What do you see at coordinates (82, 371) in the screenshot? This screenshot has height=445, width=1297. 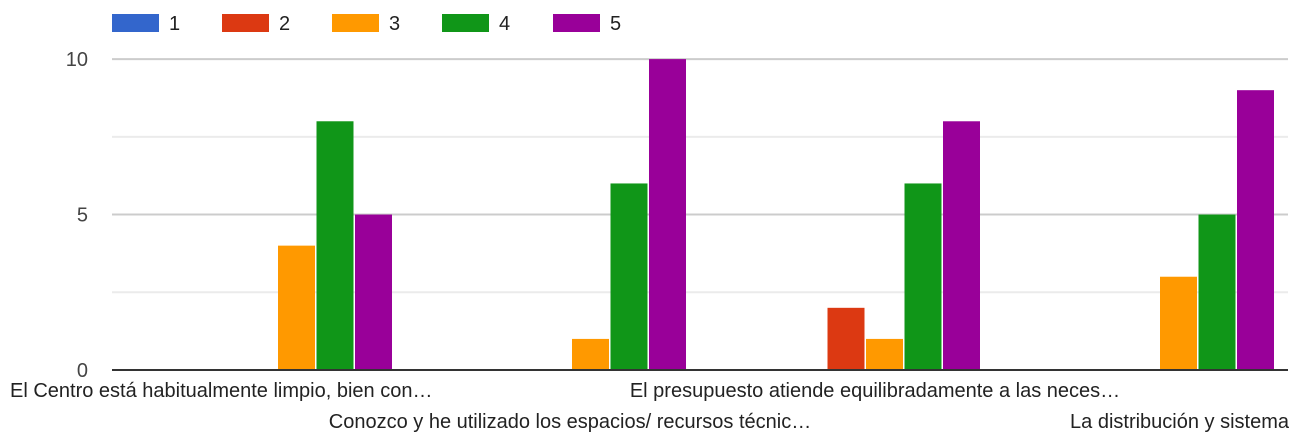 I see `y-tick-label: 0` at bounding box center [82, 371].